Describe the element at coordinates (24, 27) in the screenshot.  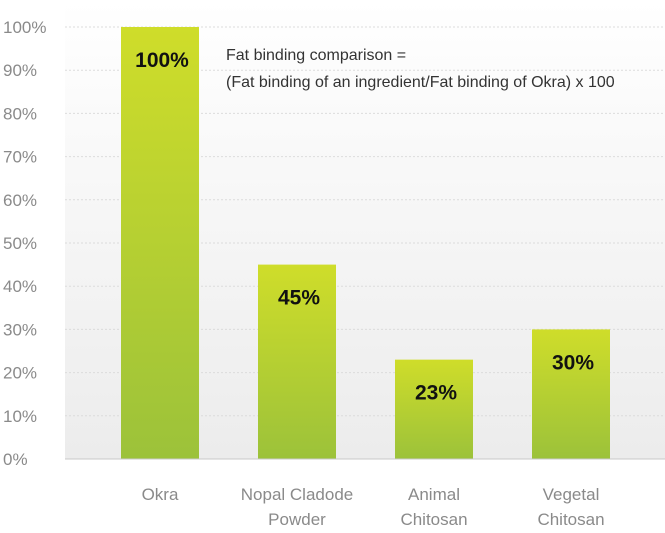
I see `y-tick-label: 100%` at that location.